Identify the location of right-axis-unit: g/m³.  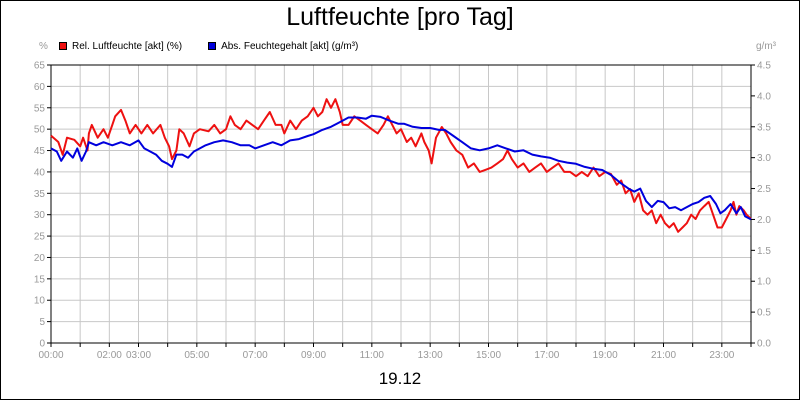
(766, 46).